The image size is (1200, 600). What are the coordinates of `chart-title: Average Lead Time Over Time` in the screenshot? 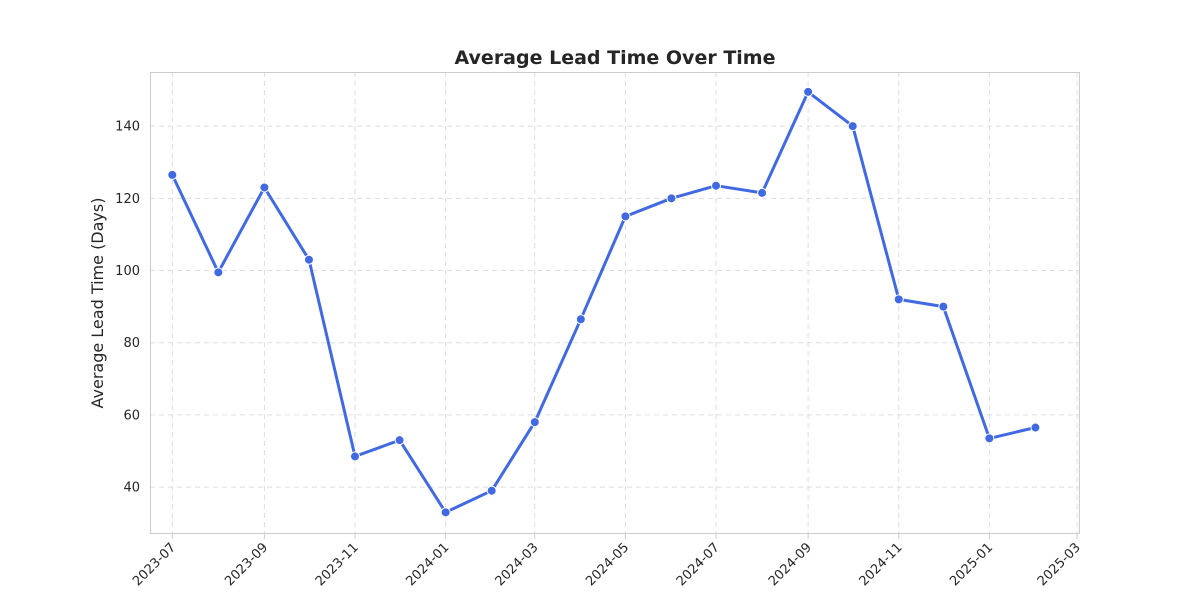 It's located at (615, 58).